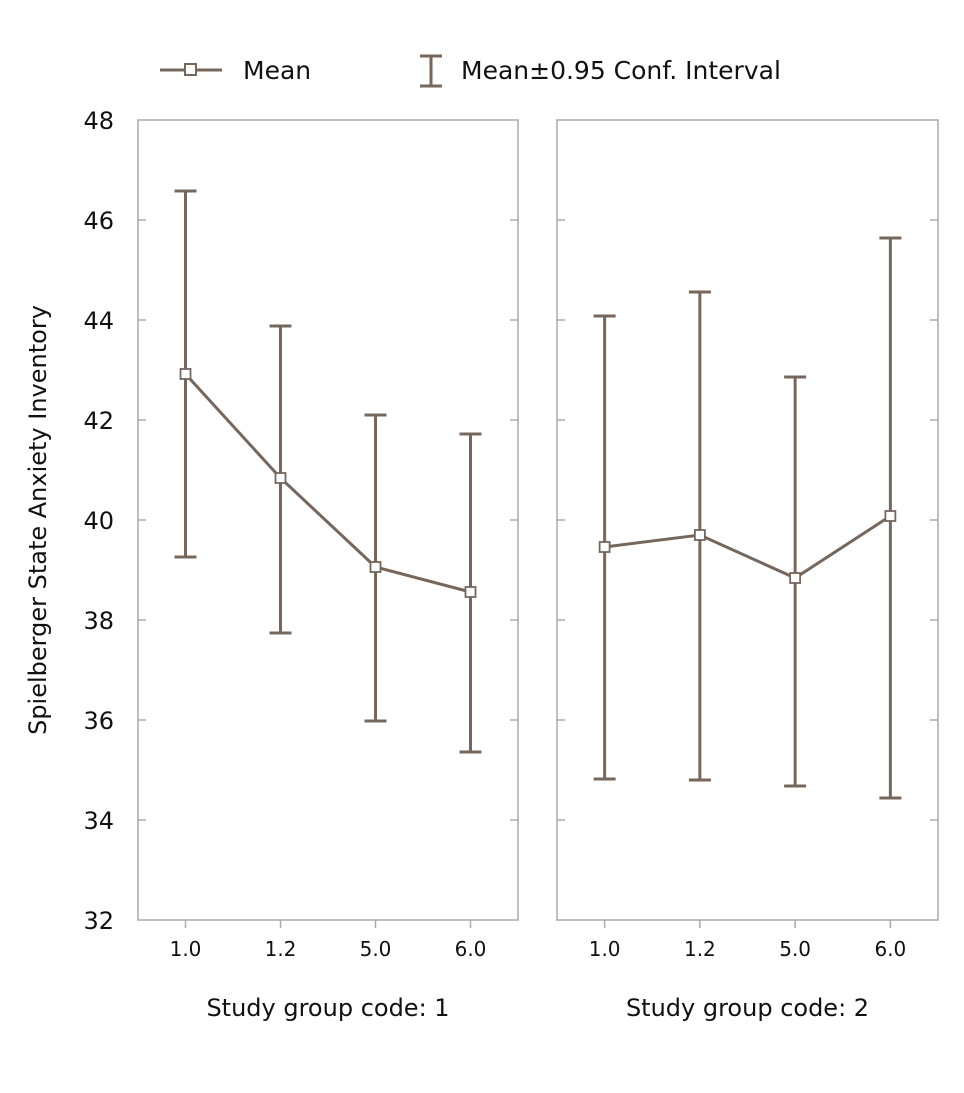 This screenshot has height=1093, width=964. Describe the element at coordinates (747, 1008) in the screenshot. I see `x-axis-label: Study group code: 2` at that location.